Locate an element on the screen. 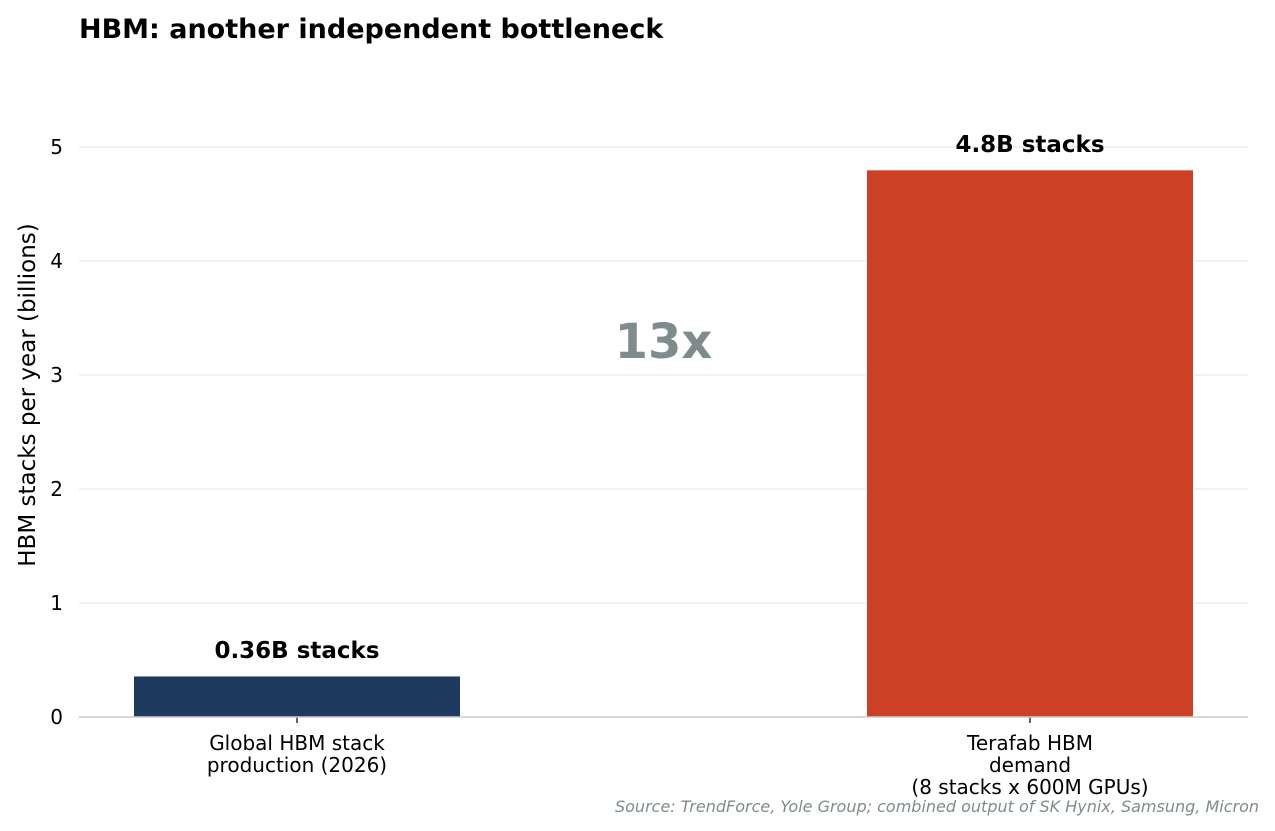  chart-title: HBM: another independent bottleneck is located at coordinates (371, 29).